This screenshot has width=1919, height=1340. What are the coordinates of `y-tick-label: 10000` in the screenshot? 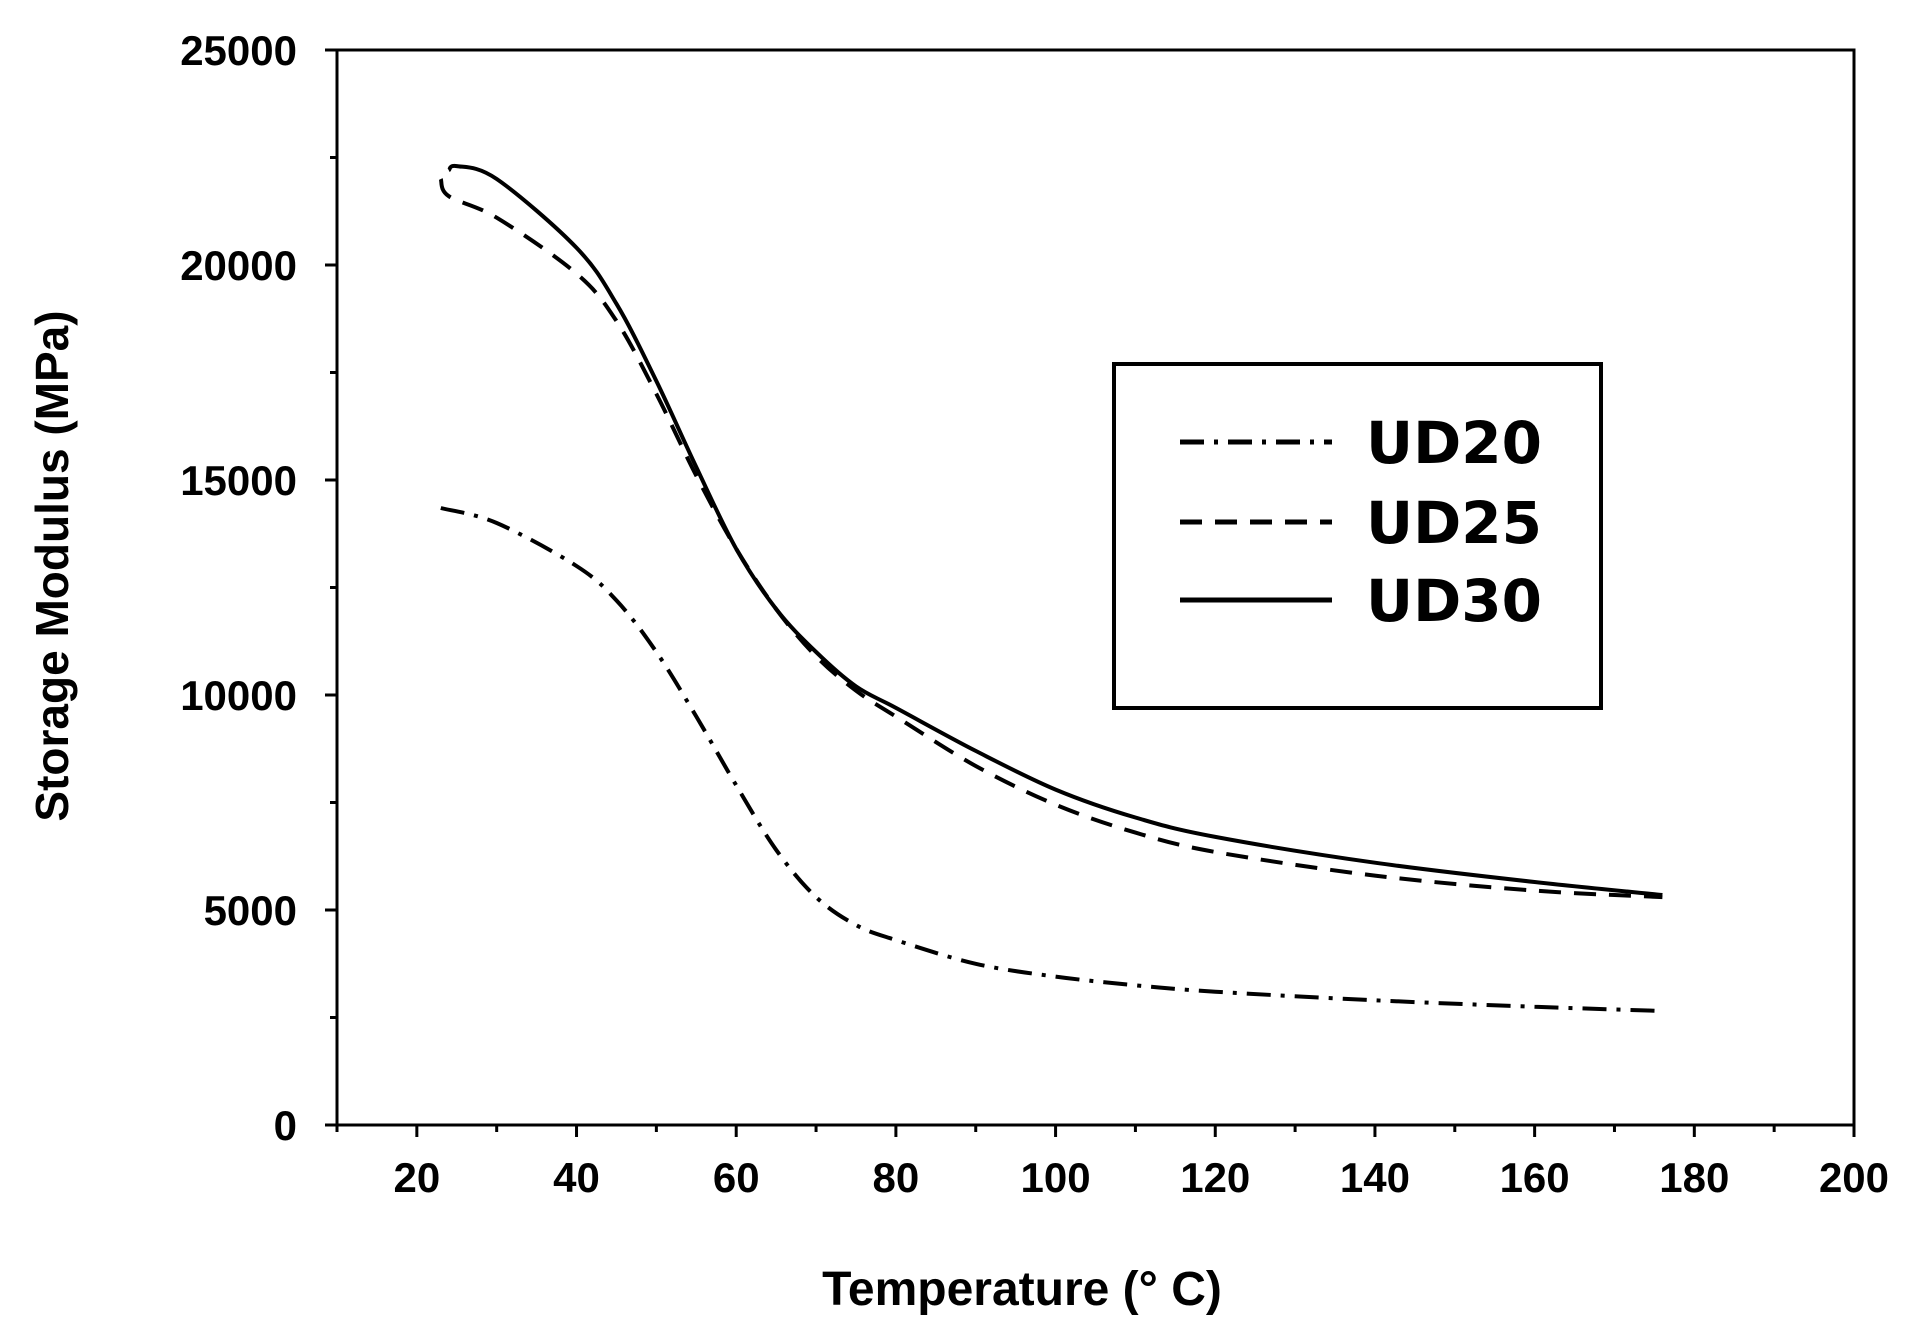 It's located at (238, 695).